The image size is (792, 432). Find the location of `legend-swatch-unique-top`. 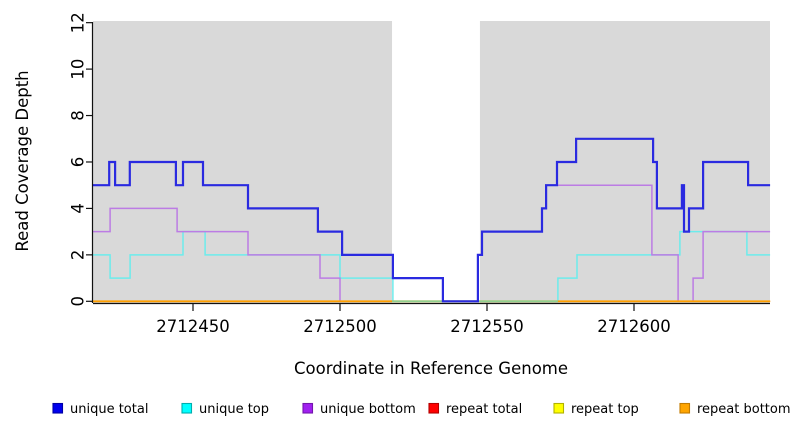

legend-swatch-unique-top is located at coordinates (187, 408).